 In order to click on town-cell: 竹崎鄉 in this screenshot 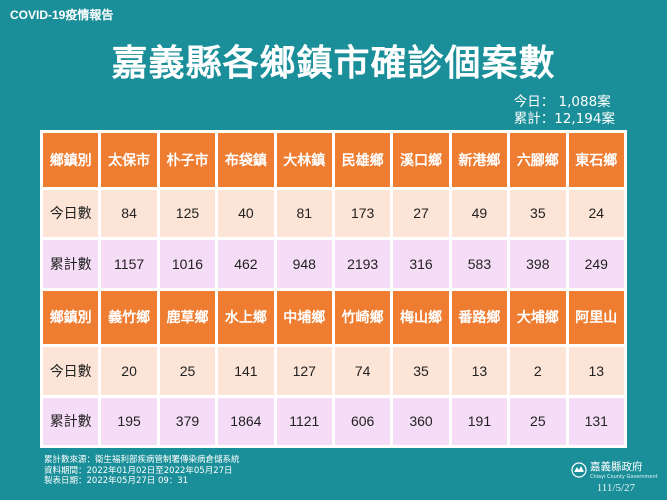, I will do `click(362, 317)`.